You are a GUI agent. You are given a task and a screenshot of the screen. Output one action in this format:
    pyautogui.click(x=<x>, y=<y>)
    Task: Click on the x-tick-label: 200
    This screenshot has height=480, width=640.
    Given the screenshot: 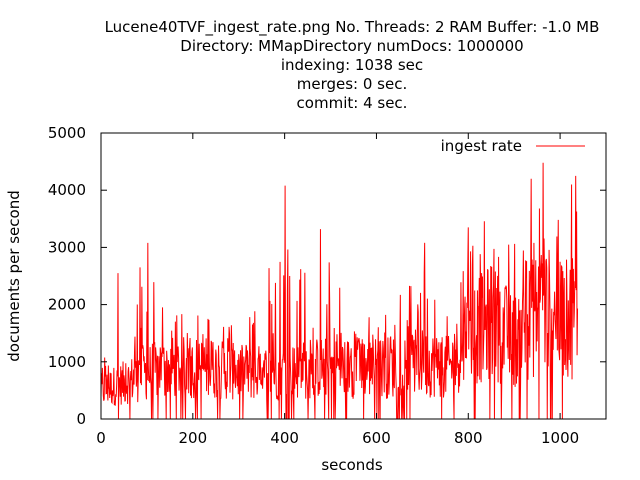 What is the action you would take?
    pyautogui.click(x=192, y=438)
    